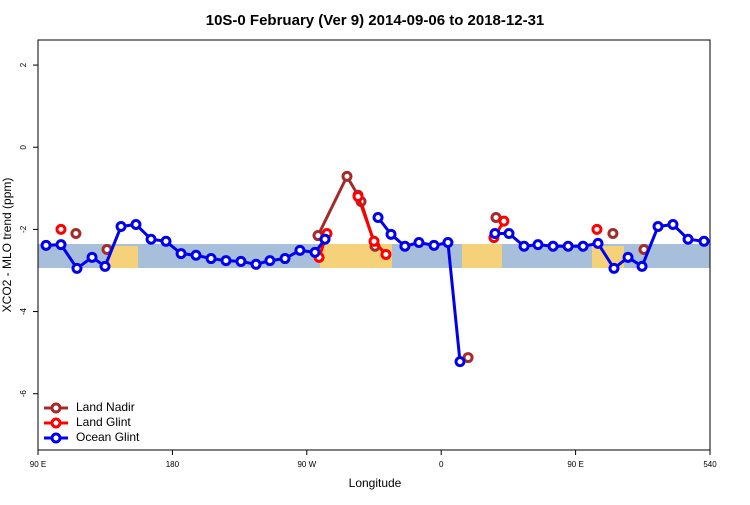 The image size is (750, 505). Describe the element at coordinates (23, 64) in the screenshot. I see `y-tick-label: 2` at that location.